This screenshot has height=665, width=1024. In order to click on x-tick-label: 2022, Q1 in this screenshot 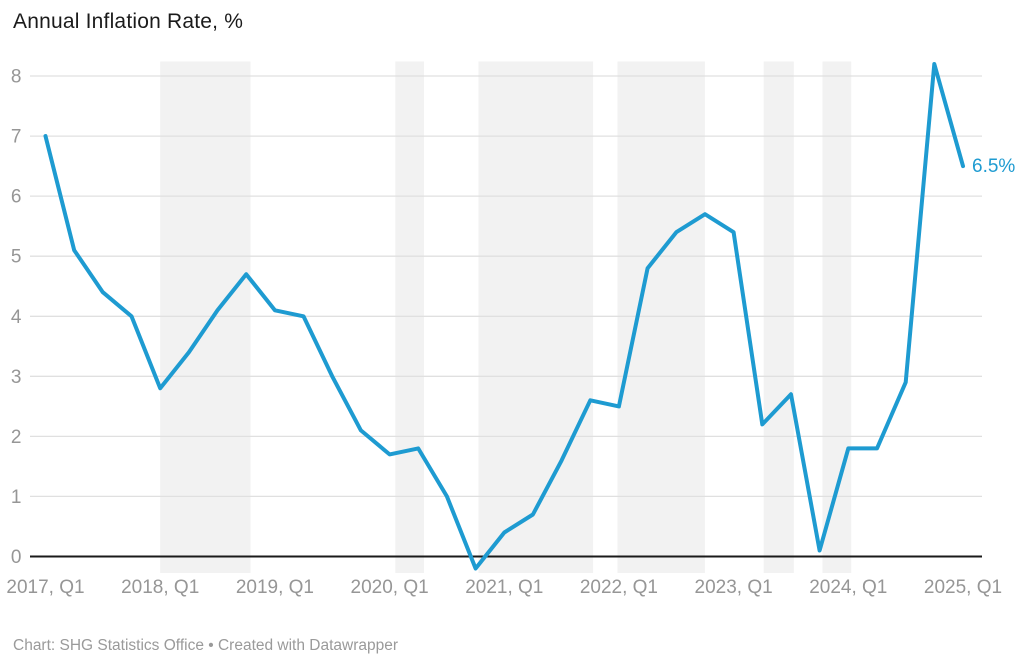, I will do `click(619, 587)`.